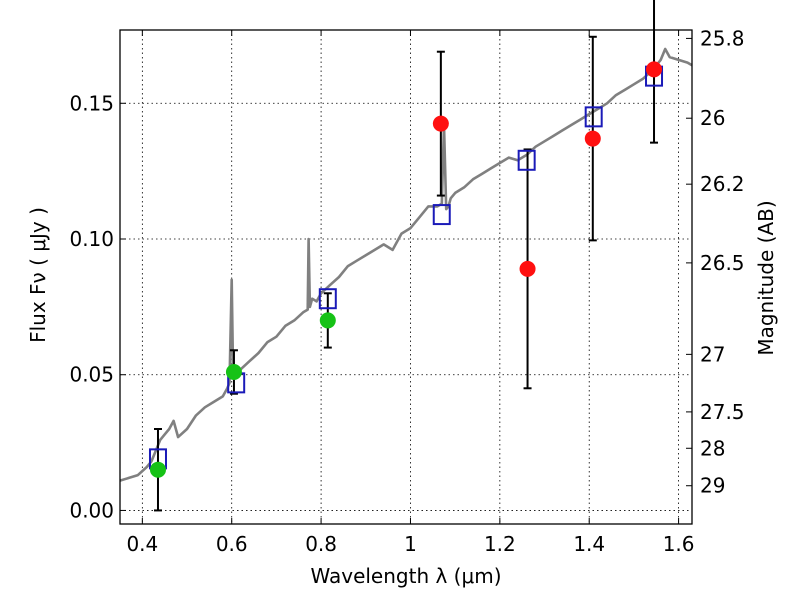  Describe the element at coordinates (712, 448) in the screenshot. I see `right-tick-label: 28` at that location.